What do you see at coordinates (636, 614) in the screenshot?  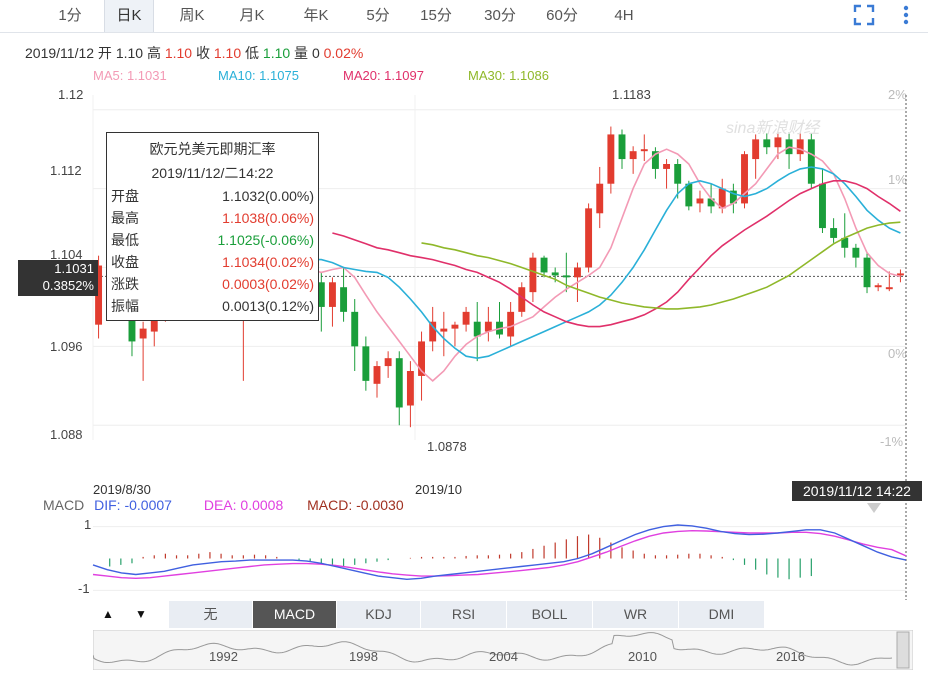 I see `indicator-wr-button: WR` at bounding box center [636, 614].